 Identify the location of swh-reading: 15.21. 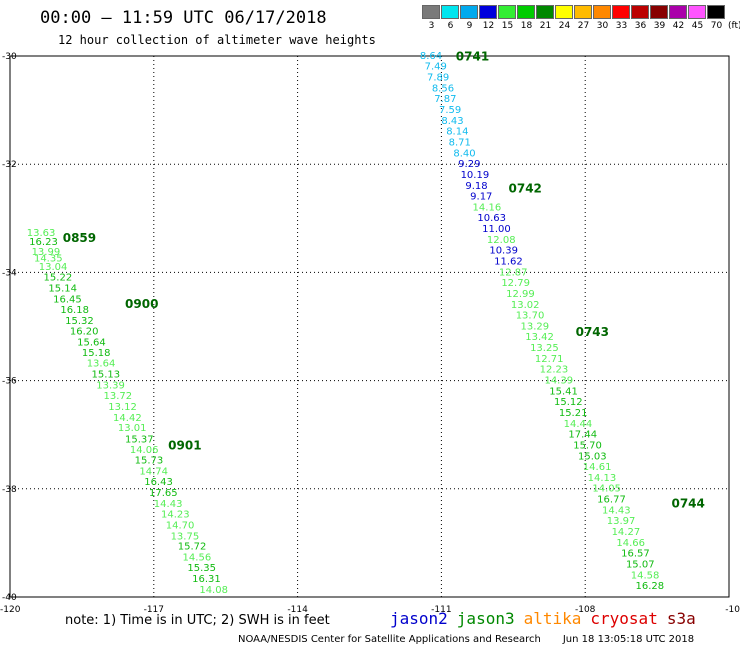
(573, 413).